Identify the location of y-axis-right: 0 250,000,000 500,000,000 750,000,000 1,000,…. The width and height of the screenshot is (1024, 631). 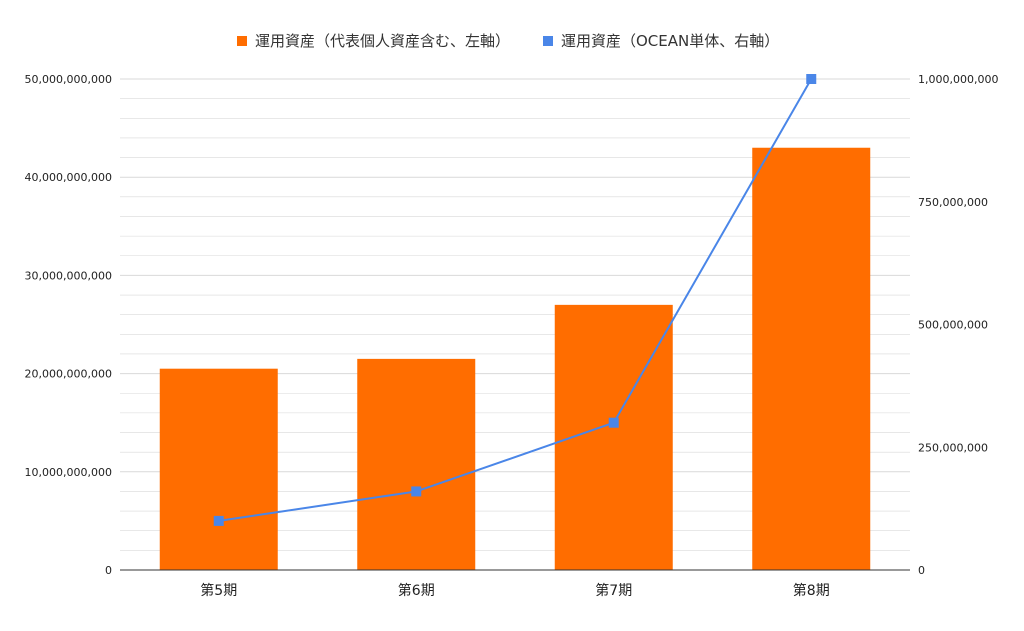
(958, 325).